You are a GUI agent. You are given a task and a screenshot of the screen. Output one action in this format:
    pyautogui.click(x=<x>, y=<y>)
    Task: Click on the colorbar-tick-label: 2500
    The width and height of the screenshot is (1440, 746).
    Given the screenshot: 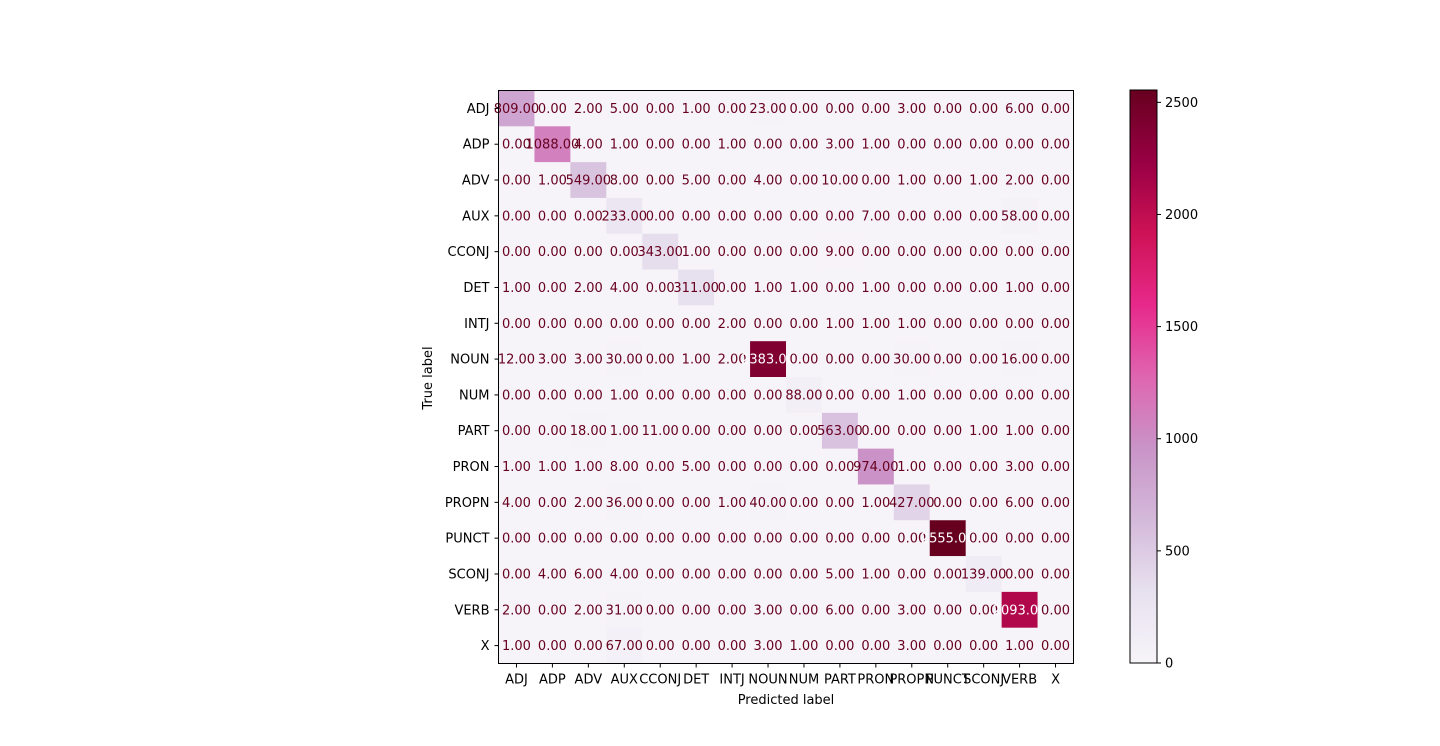 What is the action you would take?
    pyautogui.click(x=1181, y=103)
    